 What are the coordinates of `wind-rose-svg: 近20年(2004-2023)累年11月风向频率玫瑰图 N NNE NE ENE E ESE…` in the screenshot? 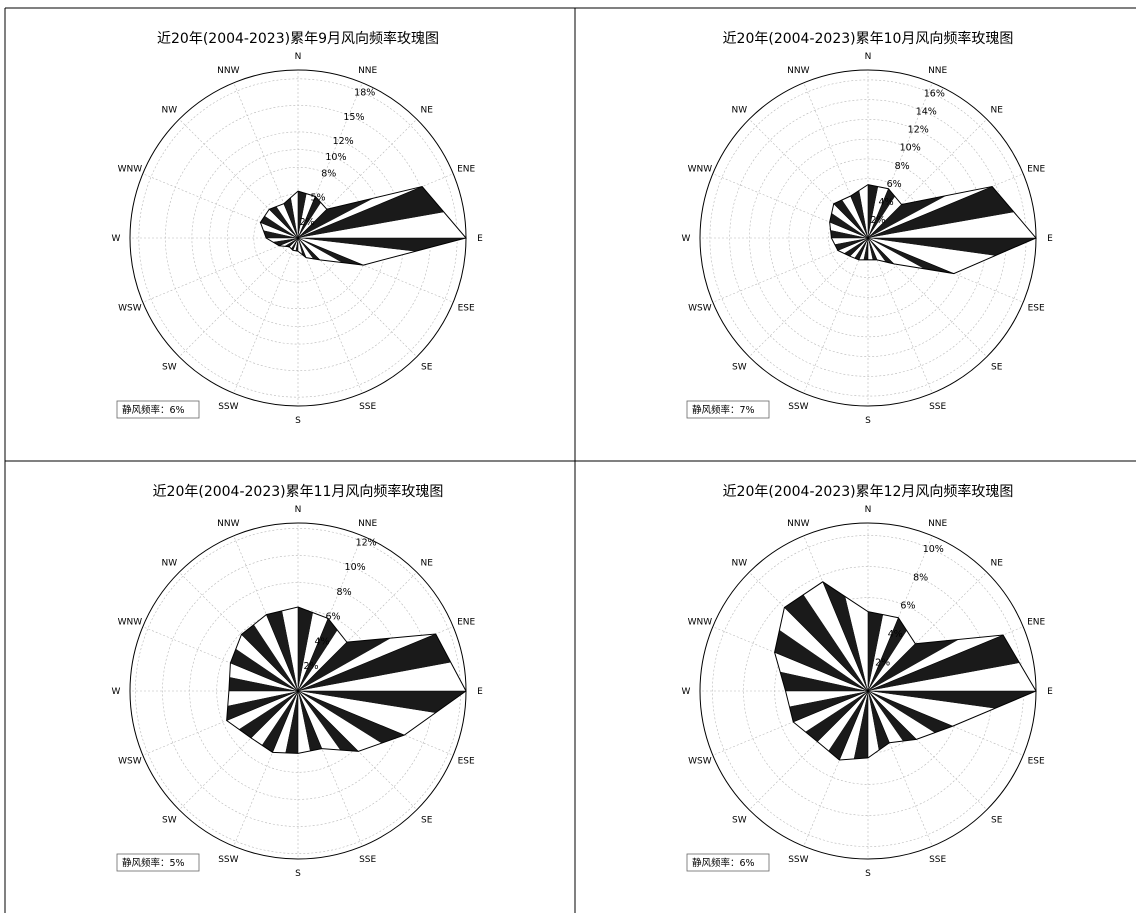 It's located at (298, 681).